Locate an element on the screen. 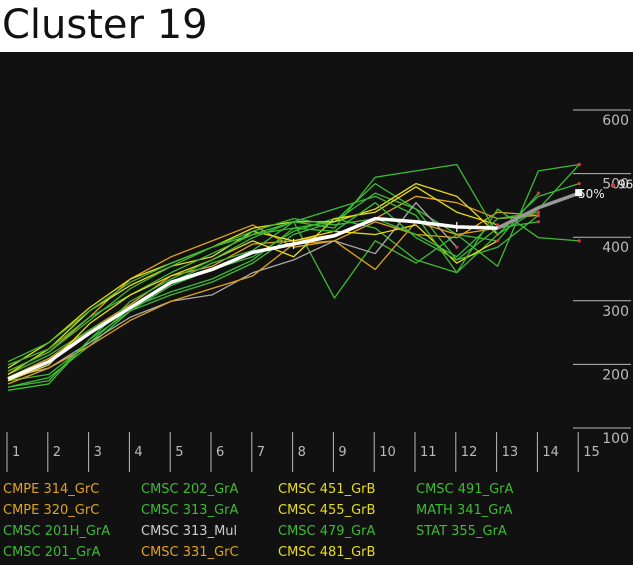 The image size is (633, 565). mean-end-marker is located at coordinates (579, 193).